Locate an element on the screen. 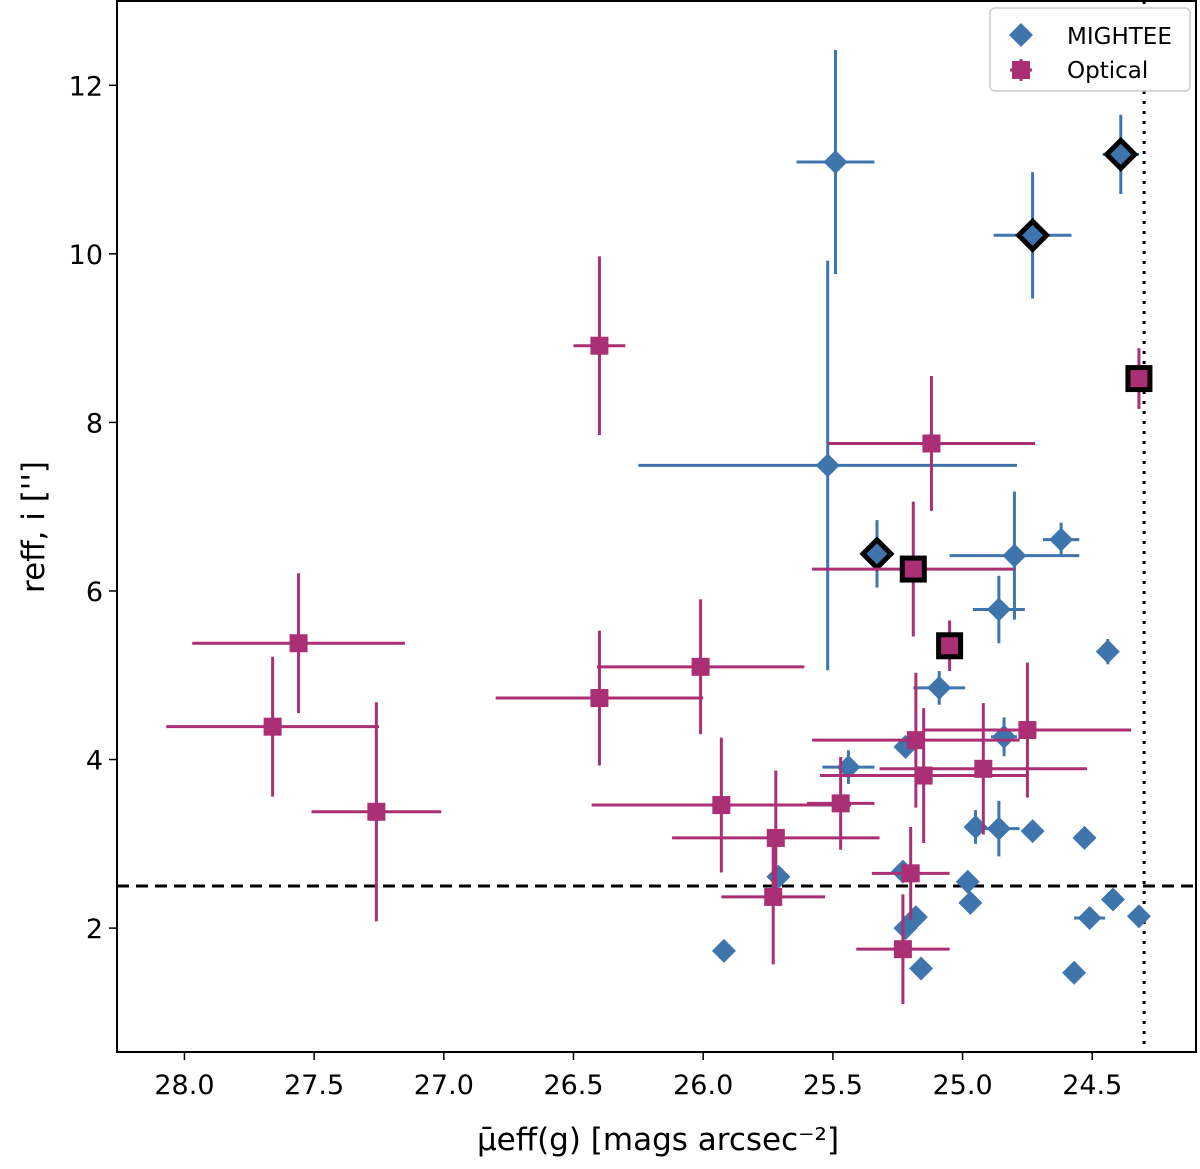 The width and height of the screenshot is (1200, 1169). x-axis-label: μ̄eff(g) [mags arcsec⁻²] is located at coordinates (658, 1140).